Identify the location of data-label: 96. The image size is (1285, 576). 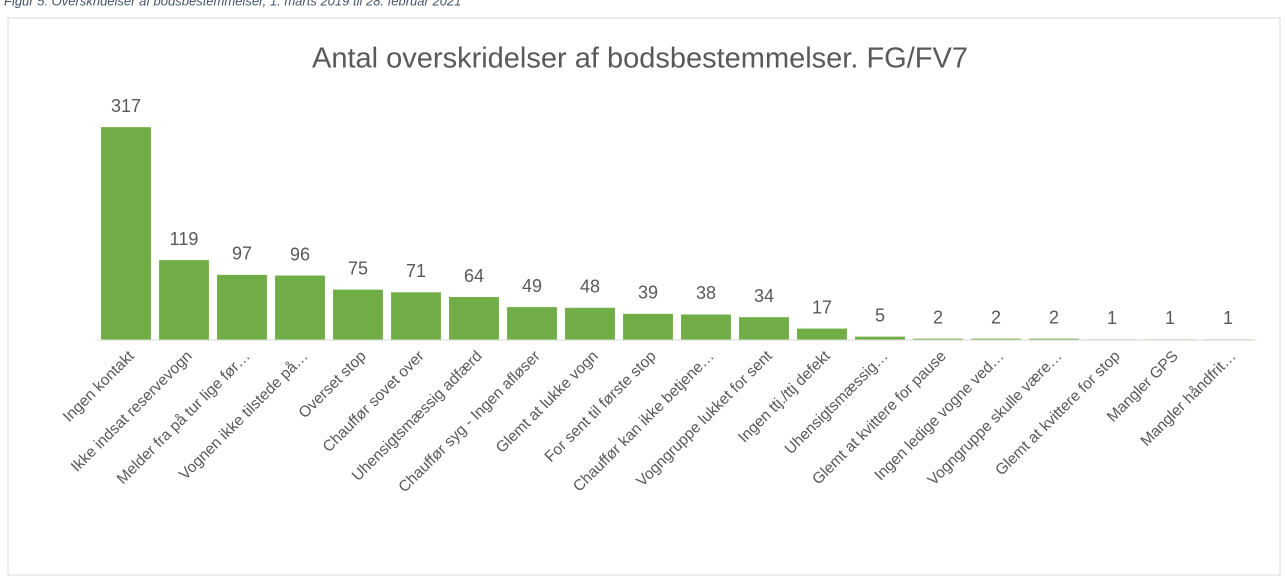
(300, 254).